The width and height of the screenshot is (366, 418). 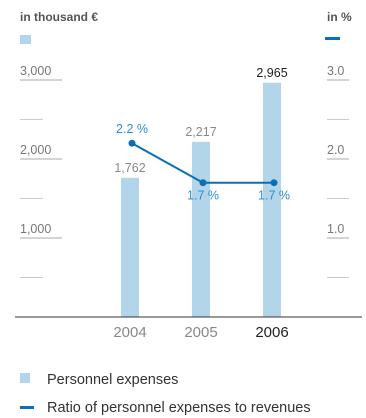 What do you see at coordinates (112, 380) in the screenshot?
I see `legend-label-personnel-expenses: Personnel expenses` at bounding box center [112, 380].